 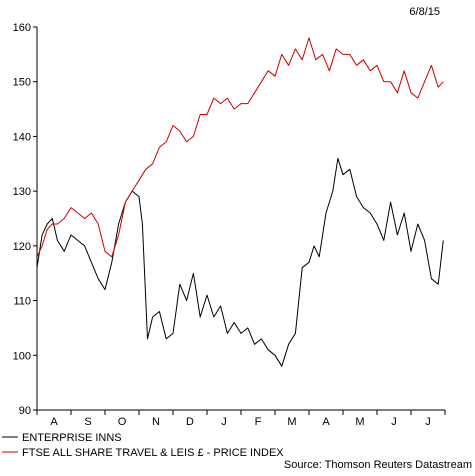 What do you see at coordinates (156, 422) in the screenshot?
I see `x-tick-label: N` at bounding box center [156, 422].